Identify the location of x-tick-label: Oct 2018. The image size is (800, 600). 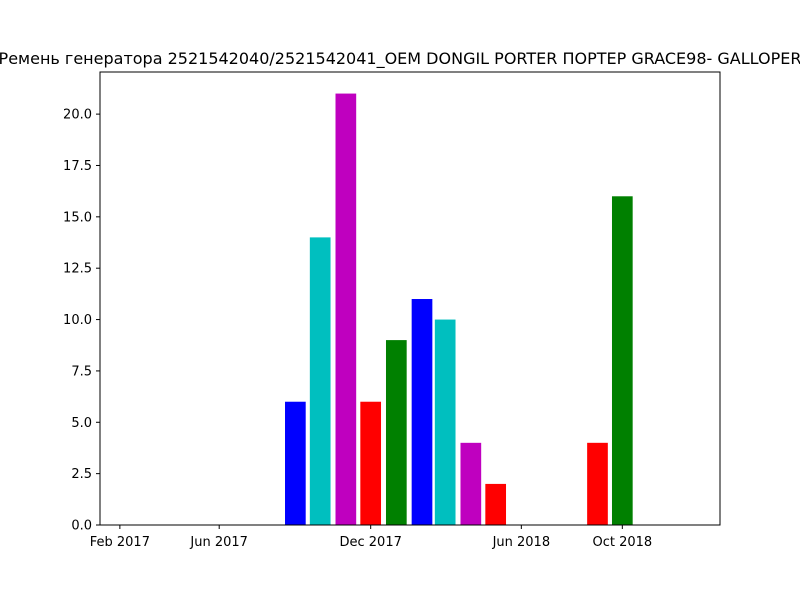
(622, 542).